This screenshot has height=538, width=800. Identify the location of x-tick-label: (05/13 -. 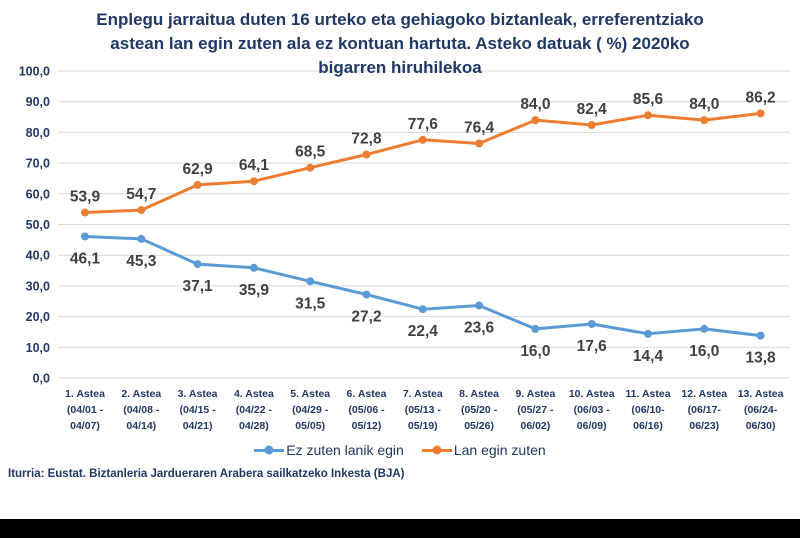
(423, 410).